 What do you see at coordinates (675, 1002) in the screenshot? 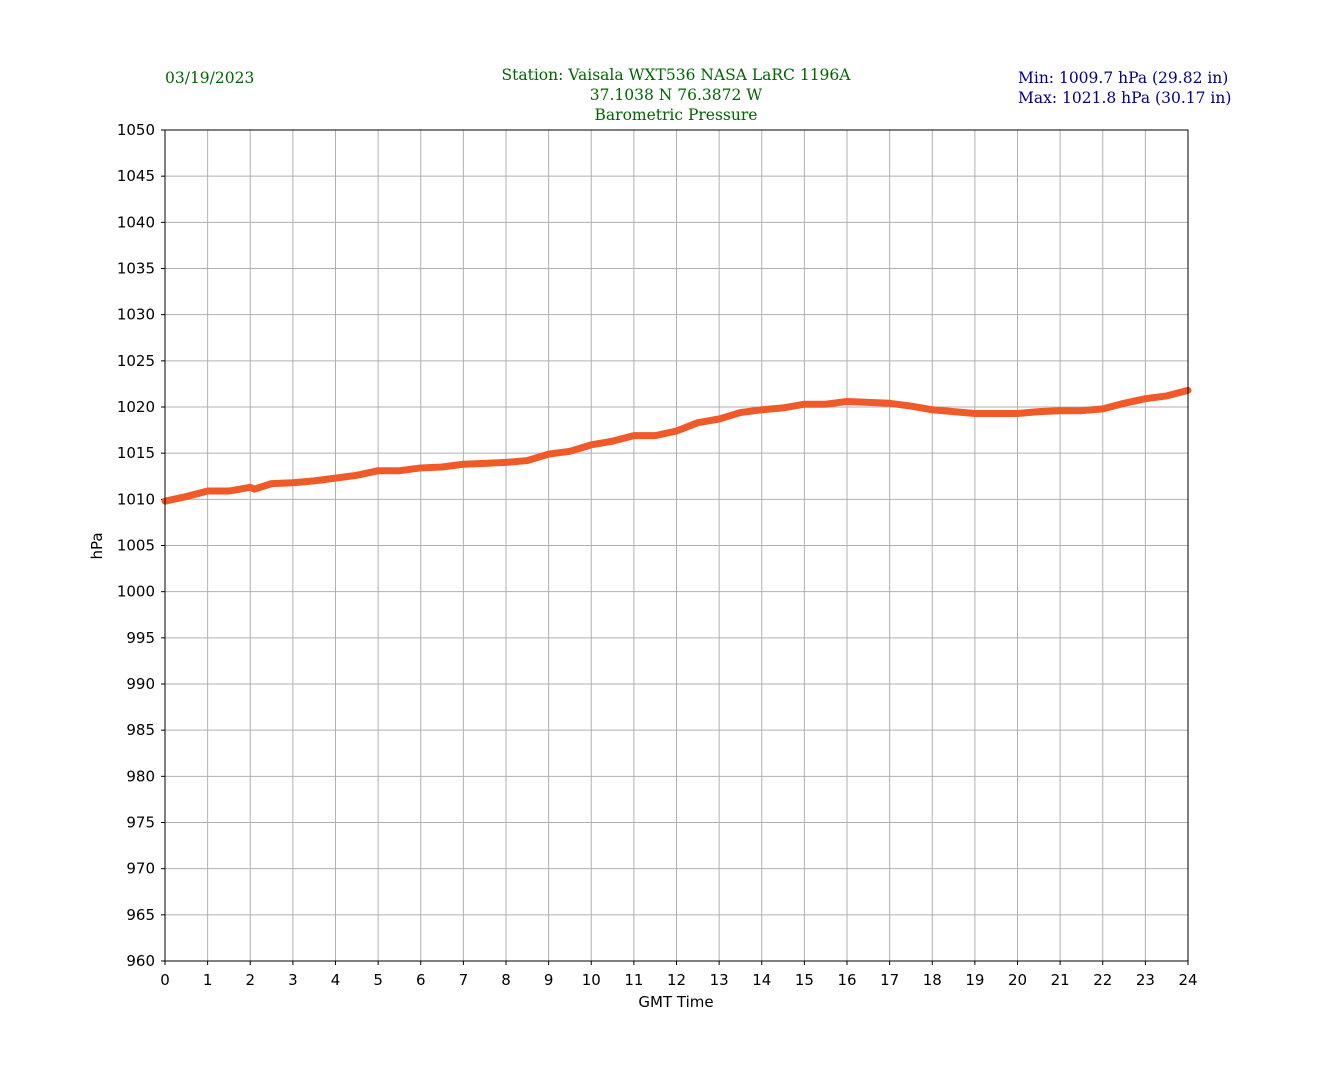
I see `x-axis-label: GMT Time` at bounding box center [675, 1002].